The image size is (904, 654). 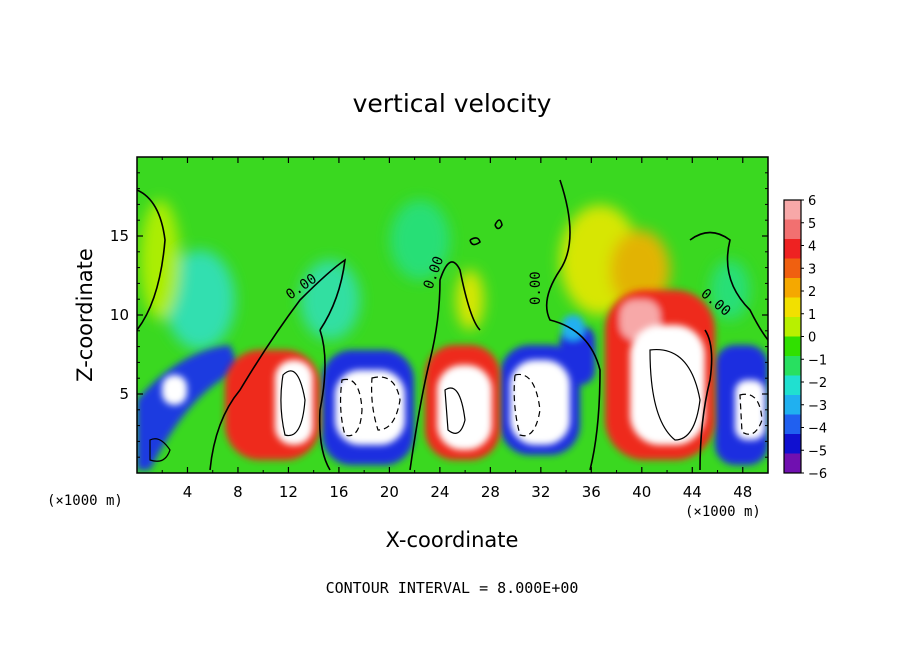 What do you see at coordinates (85, 315) in the screenshot?
I see `y-axis-label: Z-coordinate` at bounding box center [85, 315].